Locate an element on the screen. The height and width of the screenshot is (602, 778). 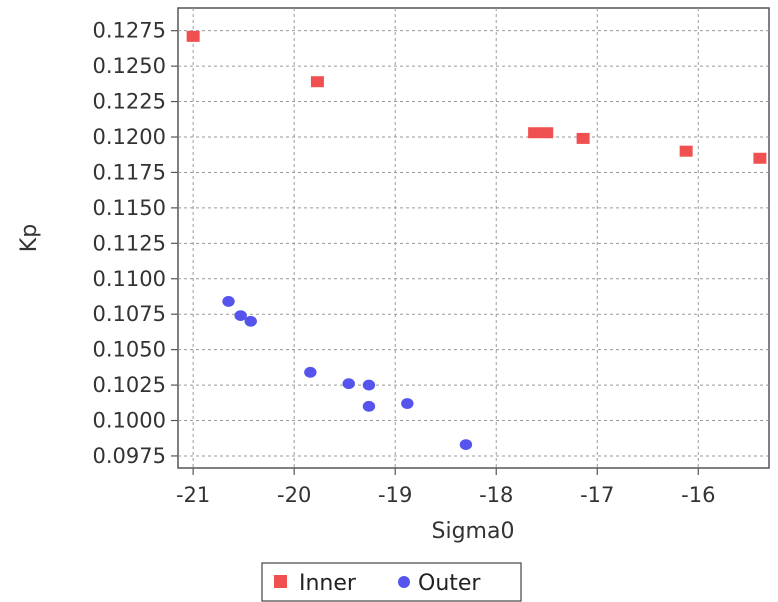
y-tick-label: 0.1075 is located at coordinates (129, 314).